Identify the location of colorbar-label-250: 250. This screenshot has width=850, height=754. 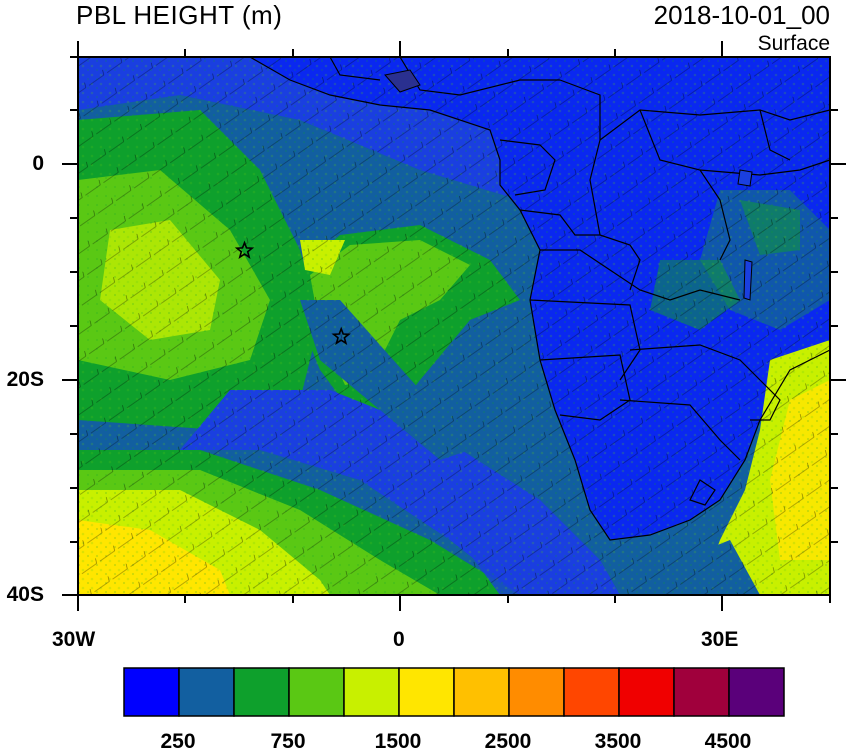
(178, 741).